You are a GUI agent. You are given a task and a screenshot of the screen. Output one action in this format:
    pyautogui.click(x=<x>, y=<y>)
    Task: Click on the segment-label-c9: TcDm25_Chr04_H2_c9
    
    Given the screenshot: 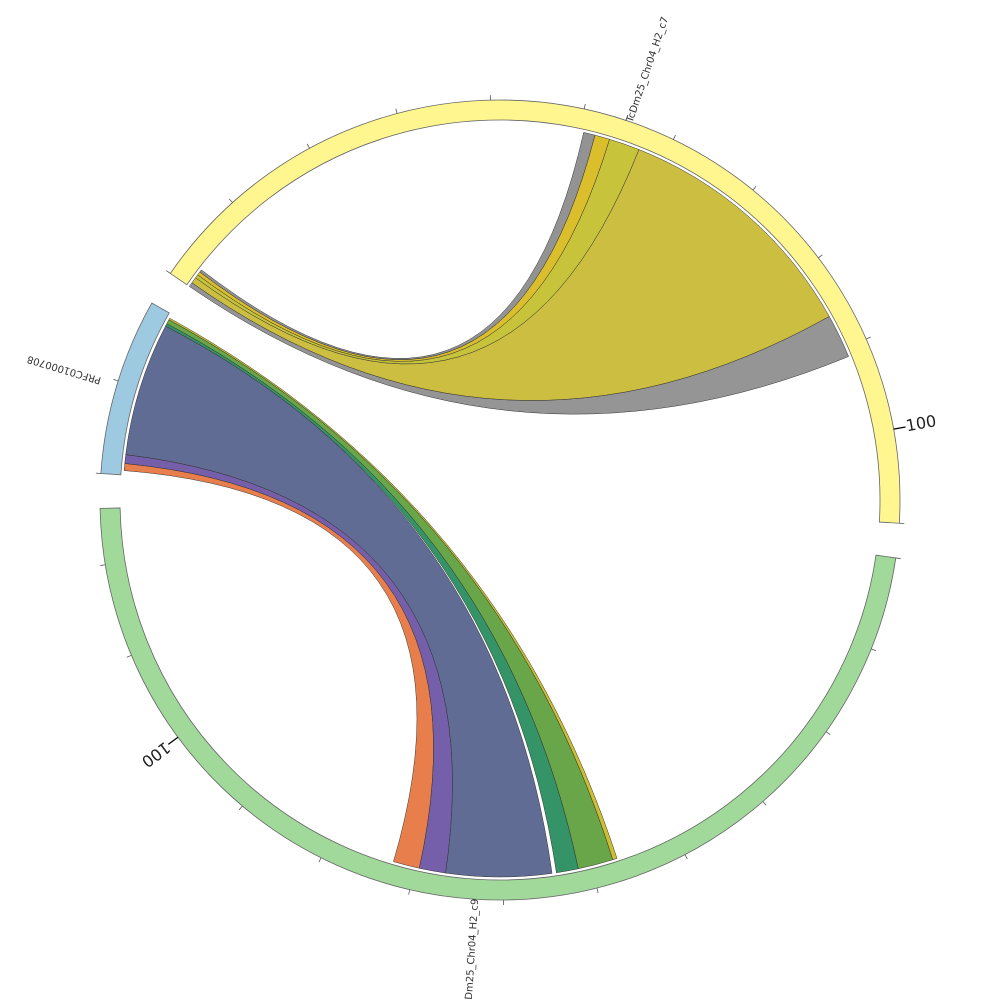 What is the action you would take?
    pyautogui.click(x=472, y=949)
    